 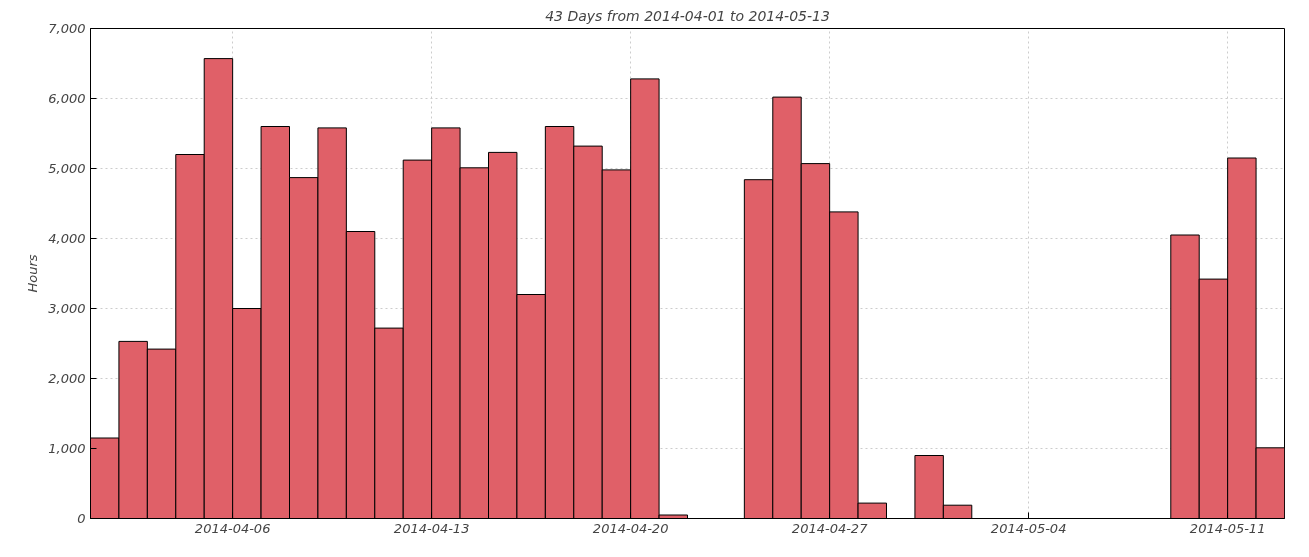 I want to click on y-tick-label: 5,000, so click(x=67, y=168).